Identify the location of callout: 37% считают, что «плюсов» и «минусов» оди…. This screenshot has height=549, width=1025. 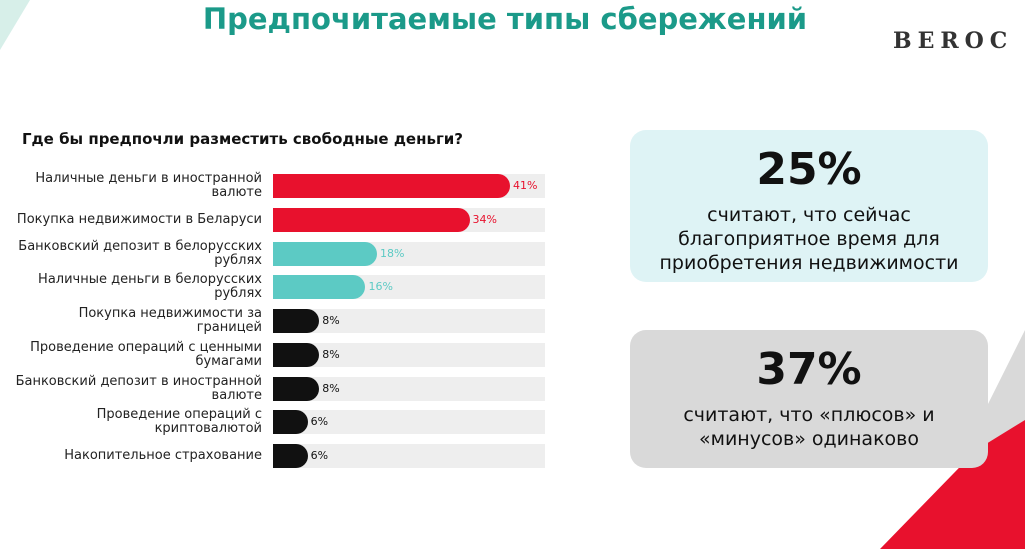
(809, 399).